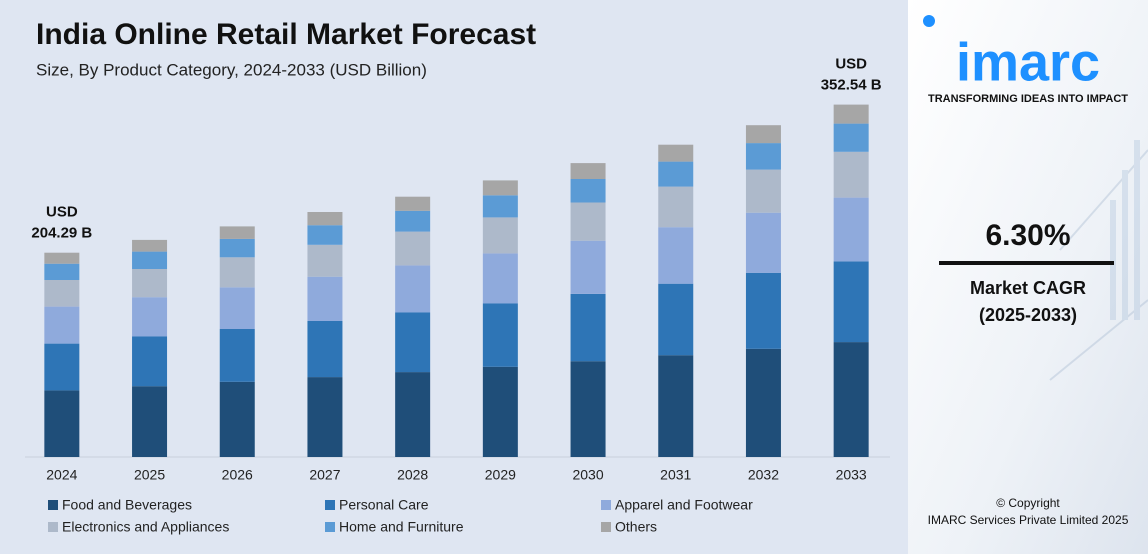  What do you see at coordinates (851, 475) in the screenshot?
I see `x-tick-label: 2033` at bounding box center [851, 475].